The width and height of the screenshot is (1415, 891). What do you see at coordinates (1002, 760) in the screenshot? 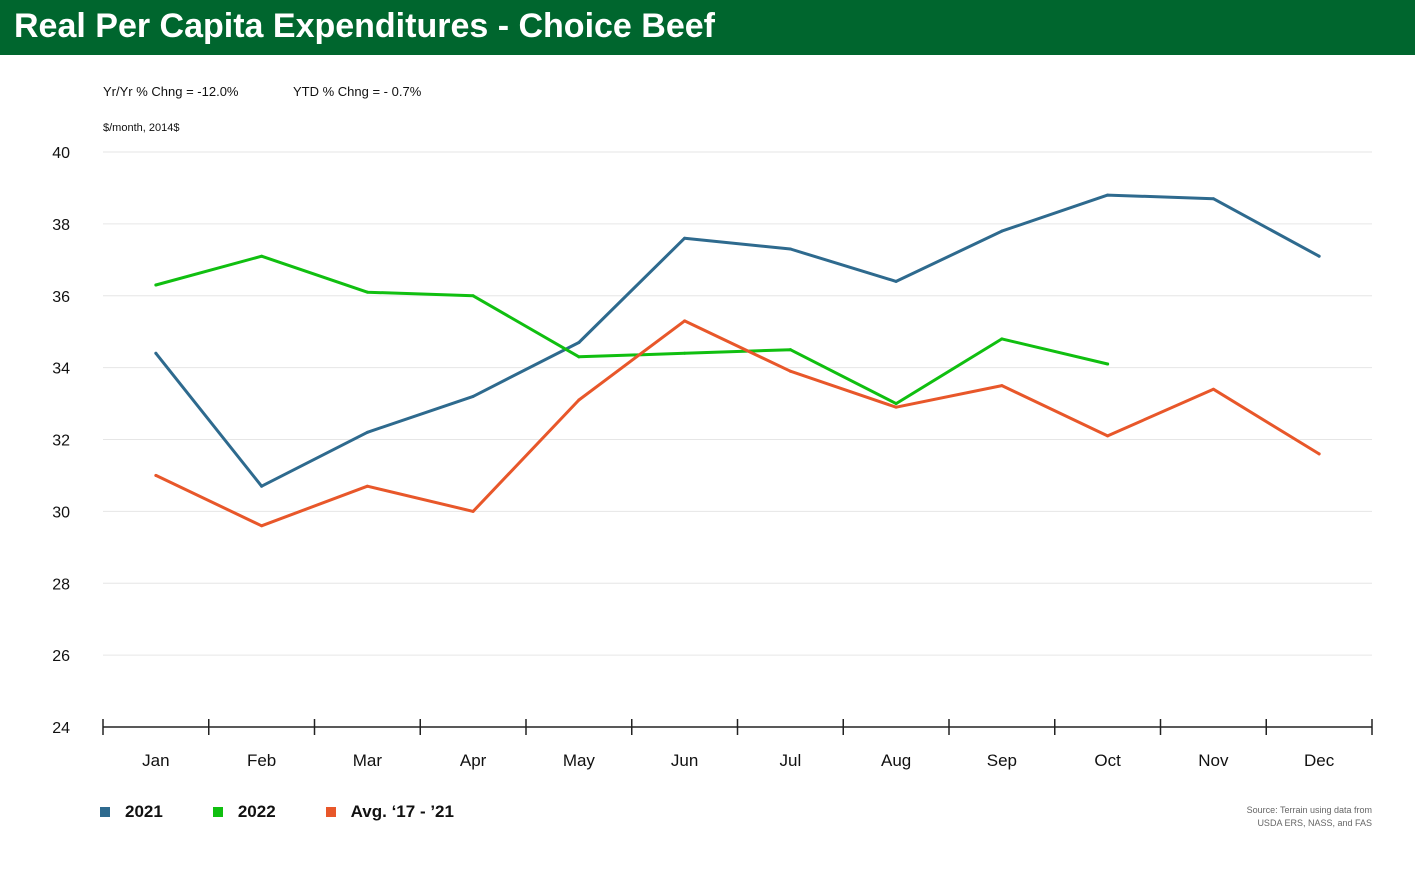
I see `x-tick-label: Sep` at bounding box center [1002, 760].